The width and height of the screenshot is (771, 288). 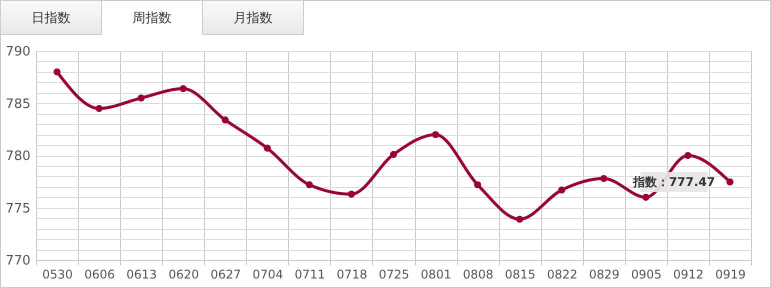 I want to click on x-tick-label: 0711, so click(x=310, y=275).